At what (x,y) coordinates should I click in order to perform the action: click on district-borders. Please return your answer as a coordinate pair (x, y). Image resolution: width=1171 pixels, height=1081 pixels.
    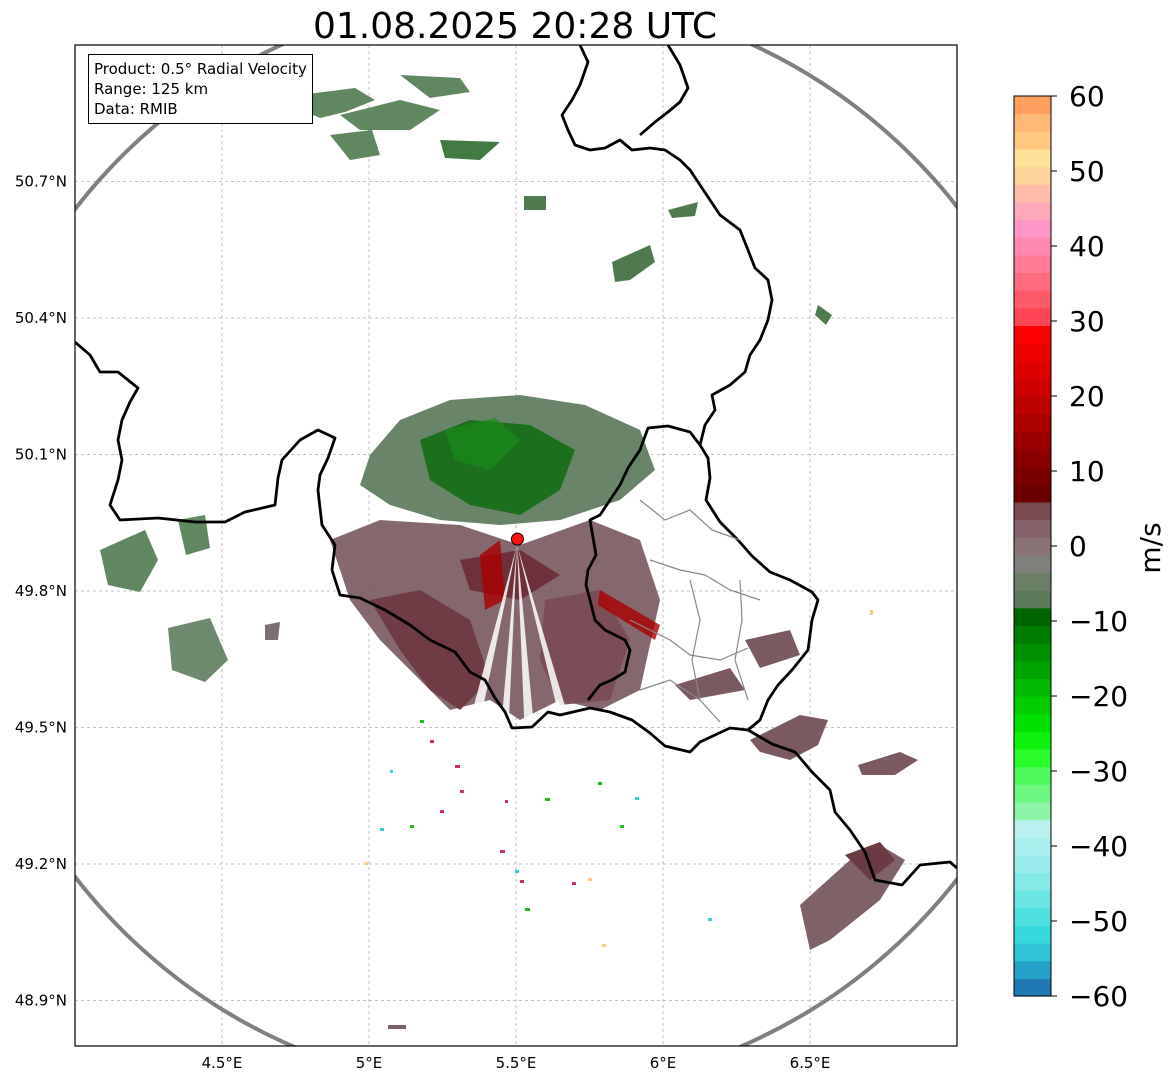
    Looking at the image, I should click on (695, 611).